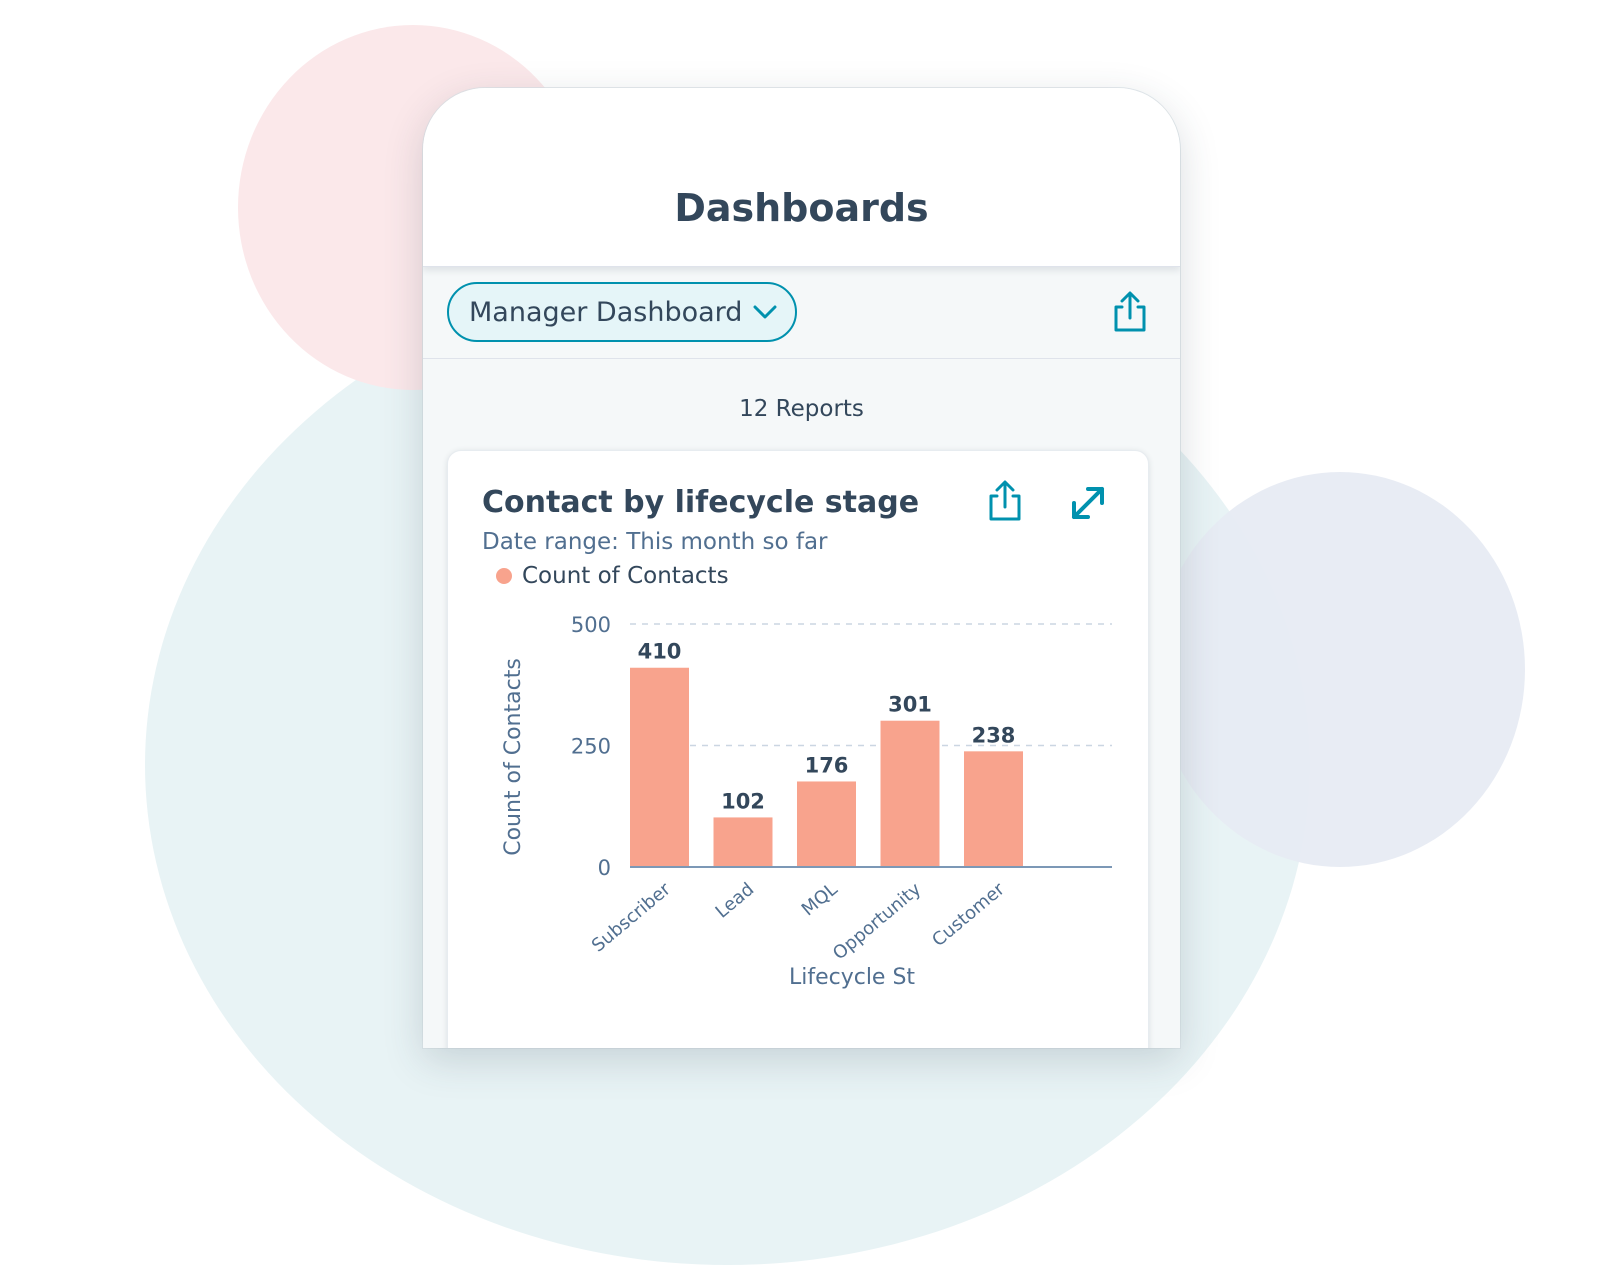  What do you see at coordinates (513, 757) in the screenshot?
I see `y-axis-label: Count of Contacts` at bounding box center [513, 757].